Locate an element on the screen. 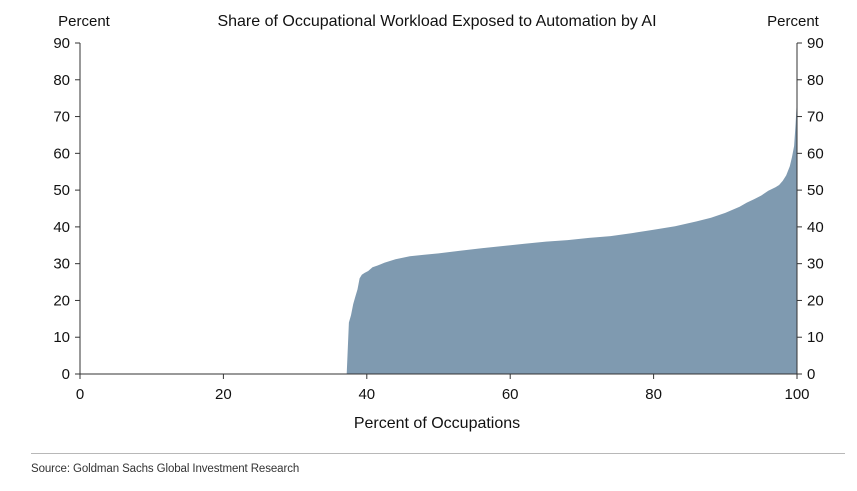 The width and height of the screenshot is (857, 491). y-tick-label-right-60: 60 is located at coordinates (815, 153).